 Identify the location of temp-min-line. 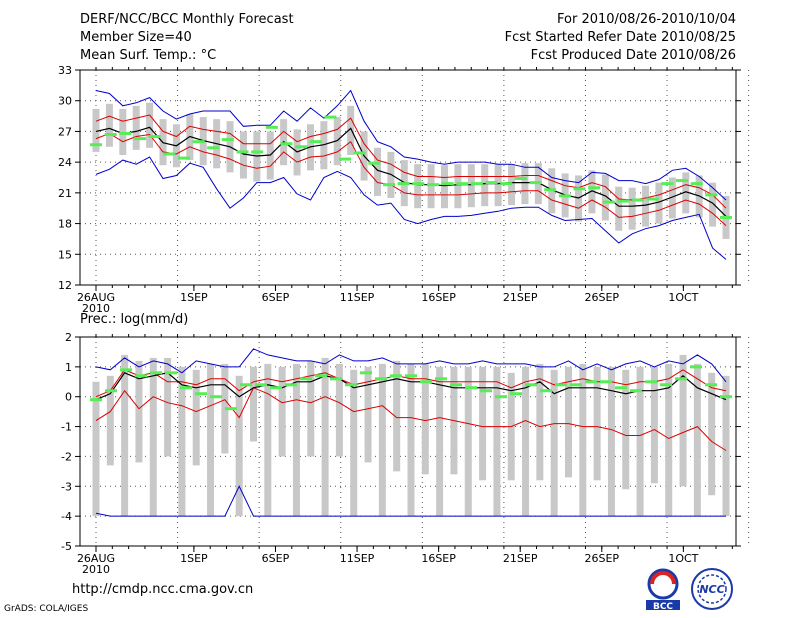
(411, 208).